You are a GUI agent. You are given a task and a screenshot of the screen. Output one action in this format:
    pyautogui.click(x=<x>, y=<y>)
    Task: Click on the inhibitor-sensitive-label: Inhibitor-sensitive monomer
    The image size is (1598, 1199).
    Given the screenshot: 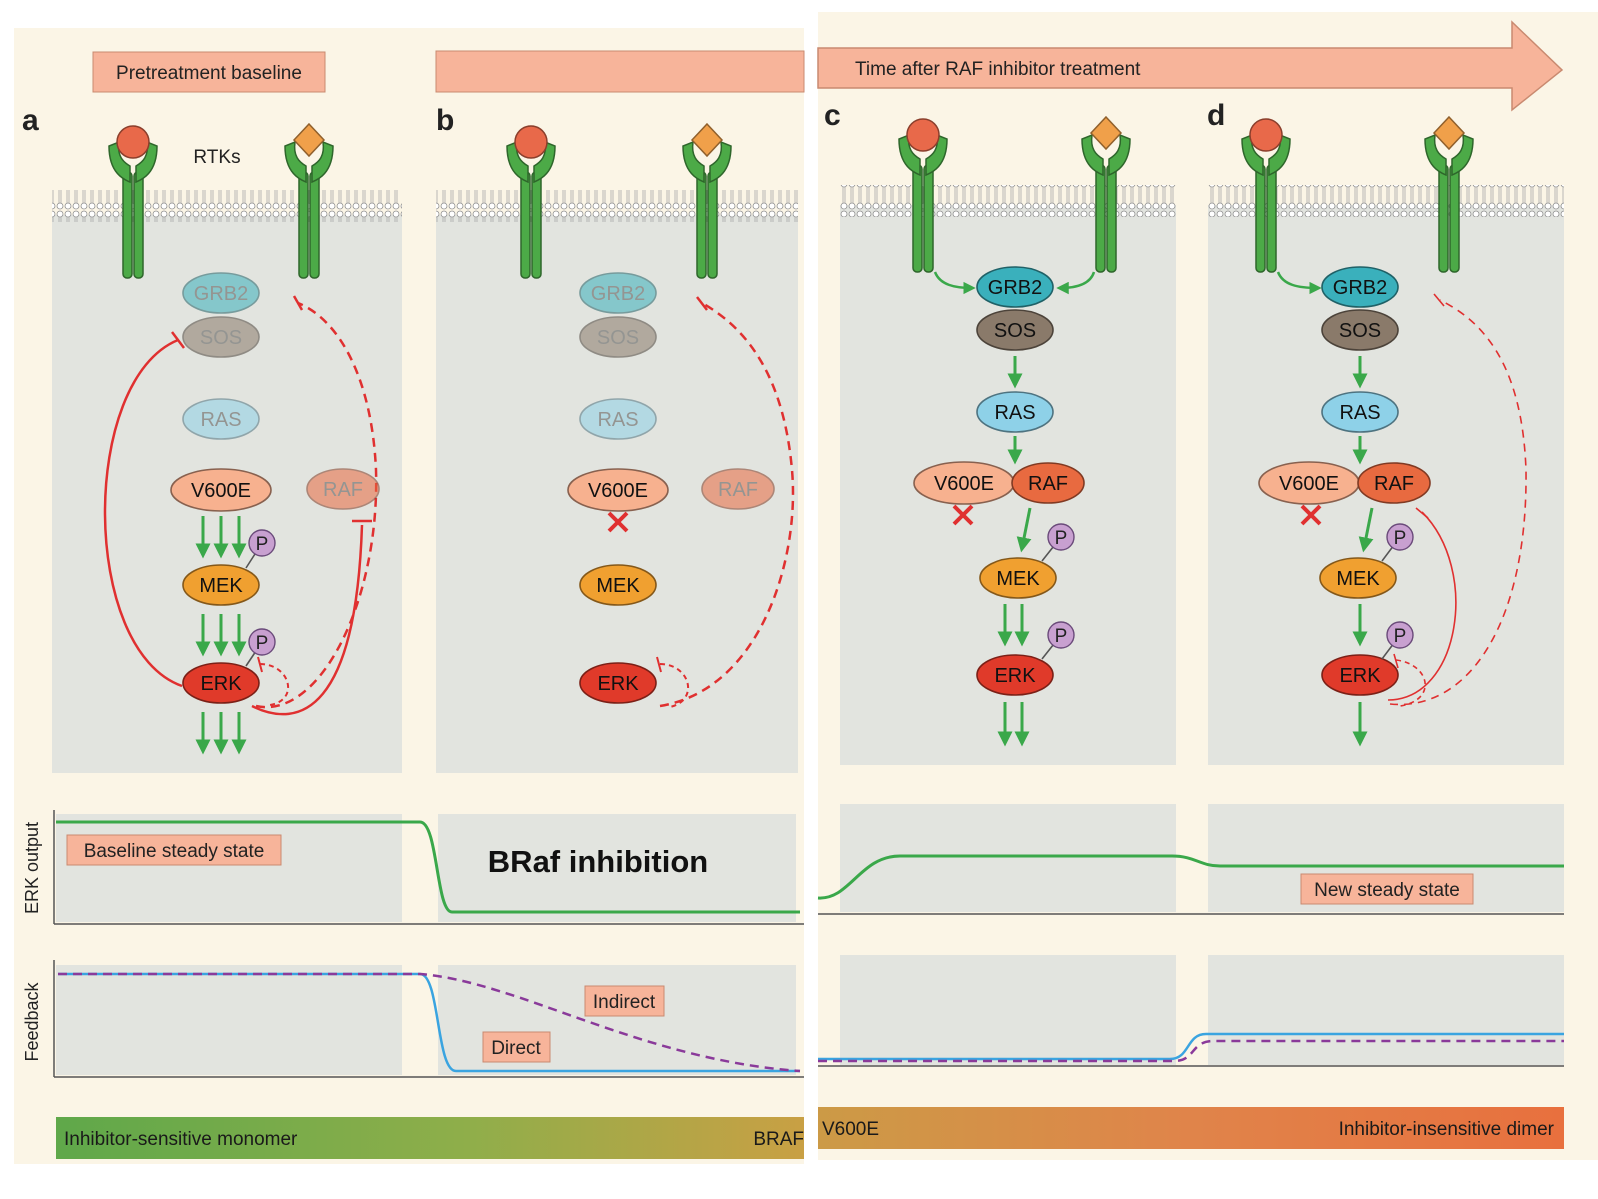 What is the action you would take?
    pyautogui.click(x=181, y=1139)
    